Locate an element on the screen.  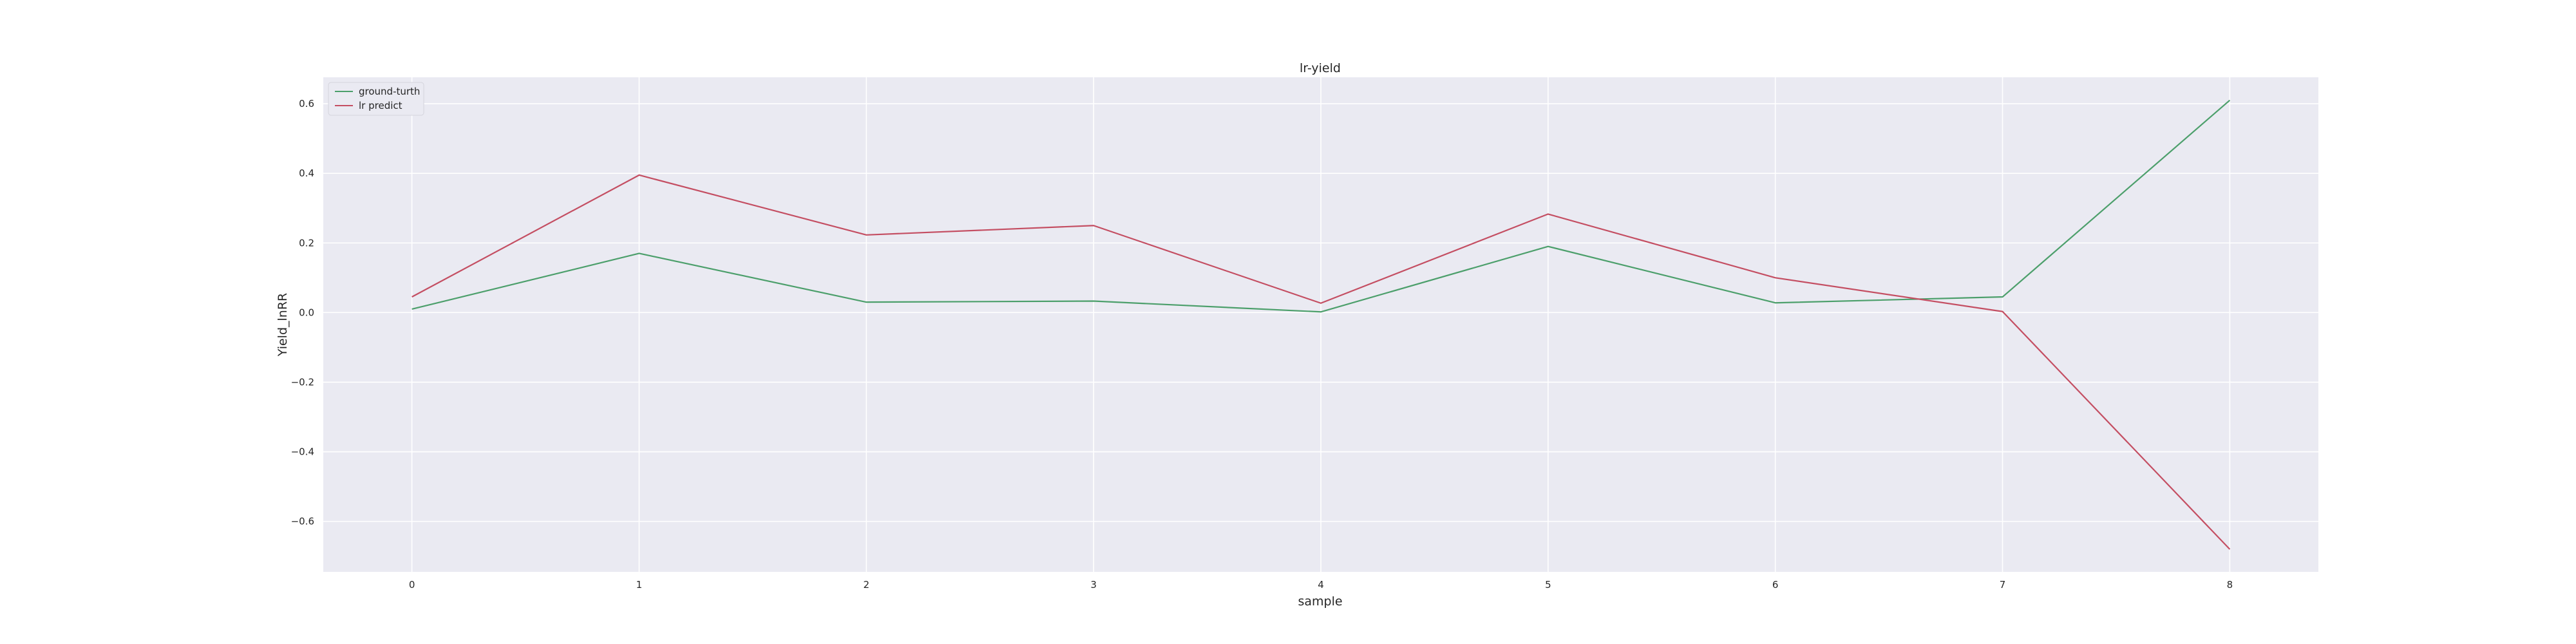
x-tick-label: 4 is located at coordinates (1321, 585).